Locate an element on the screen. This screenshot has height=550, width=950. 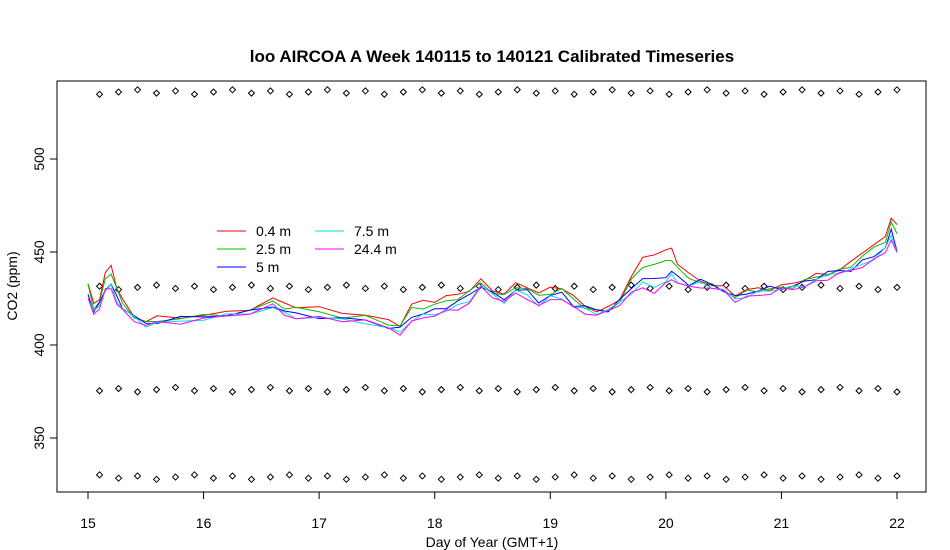
y-tick-label: 450 is located at coordinates (39, 252).